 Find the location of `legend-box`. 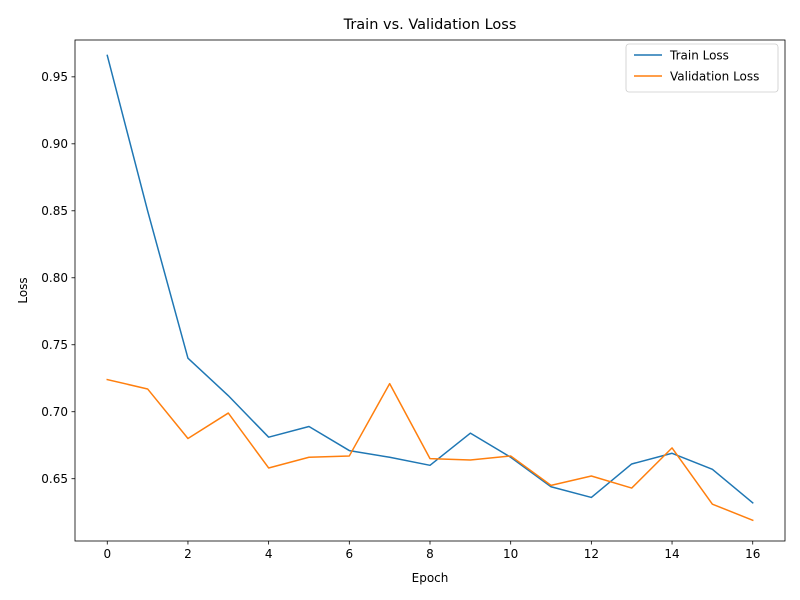

legend-box is located at coordinates (702, 68).